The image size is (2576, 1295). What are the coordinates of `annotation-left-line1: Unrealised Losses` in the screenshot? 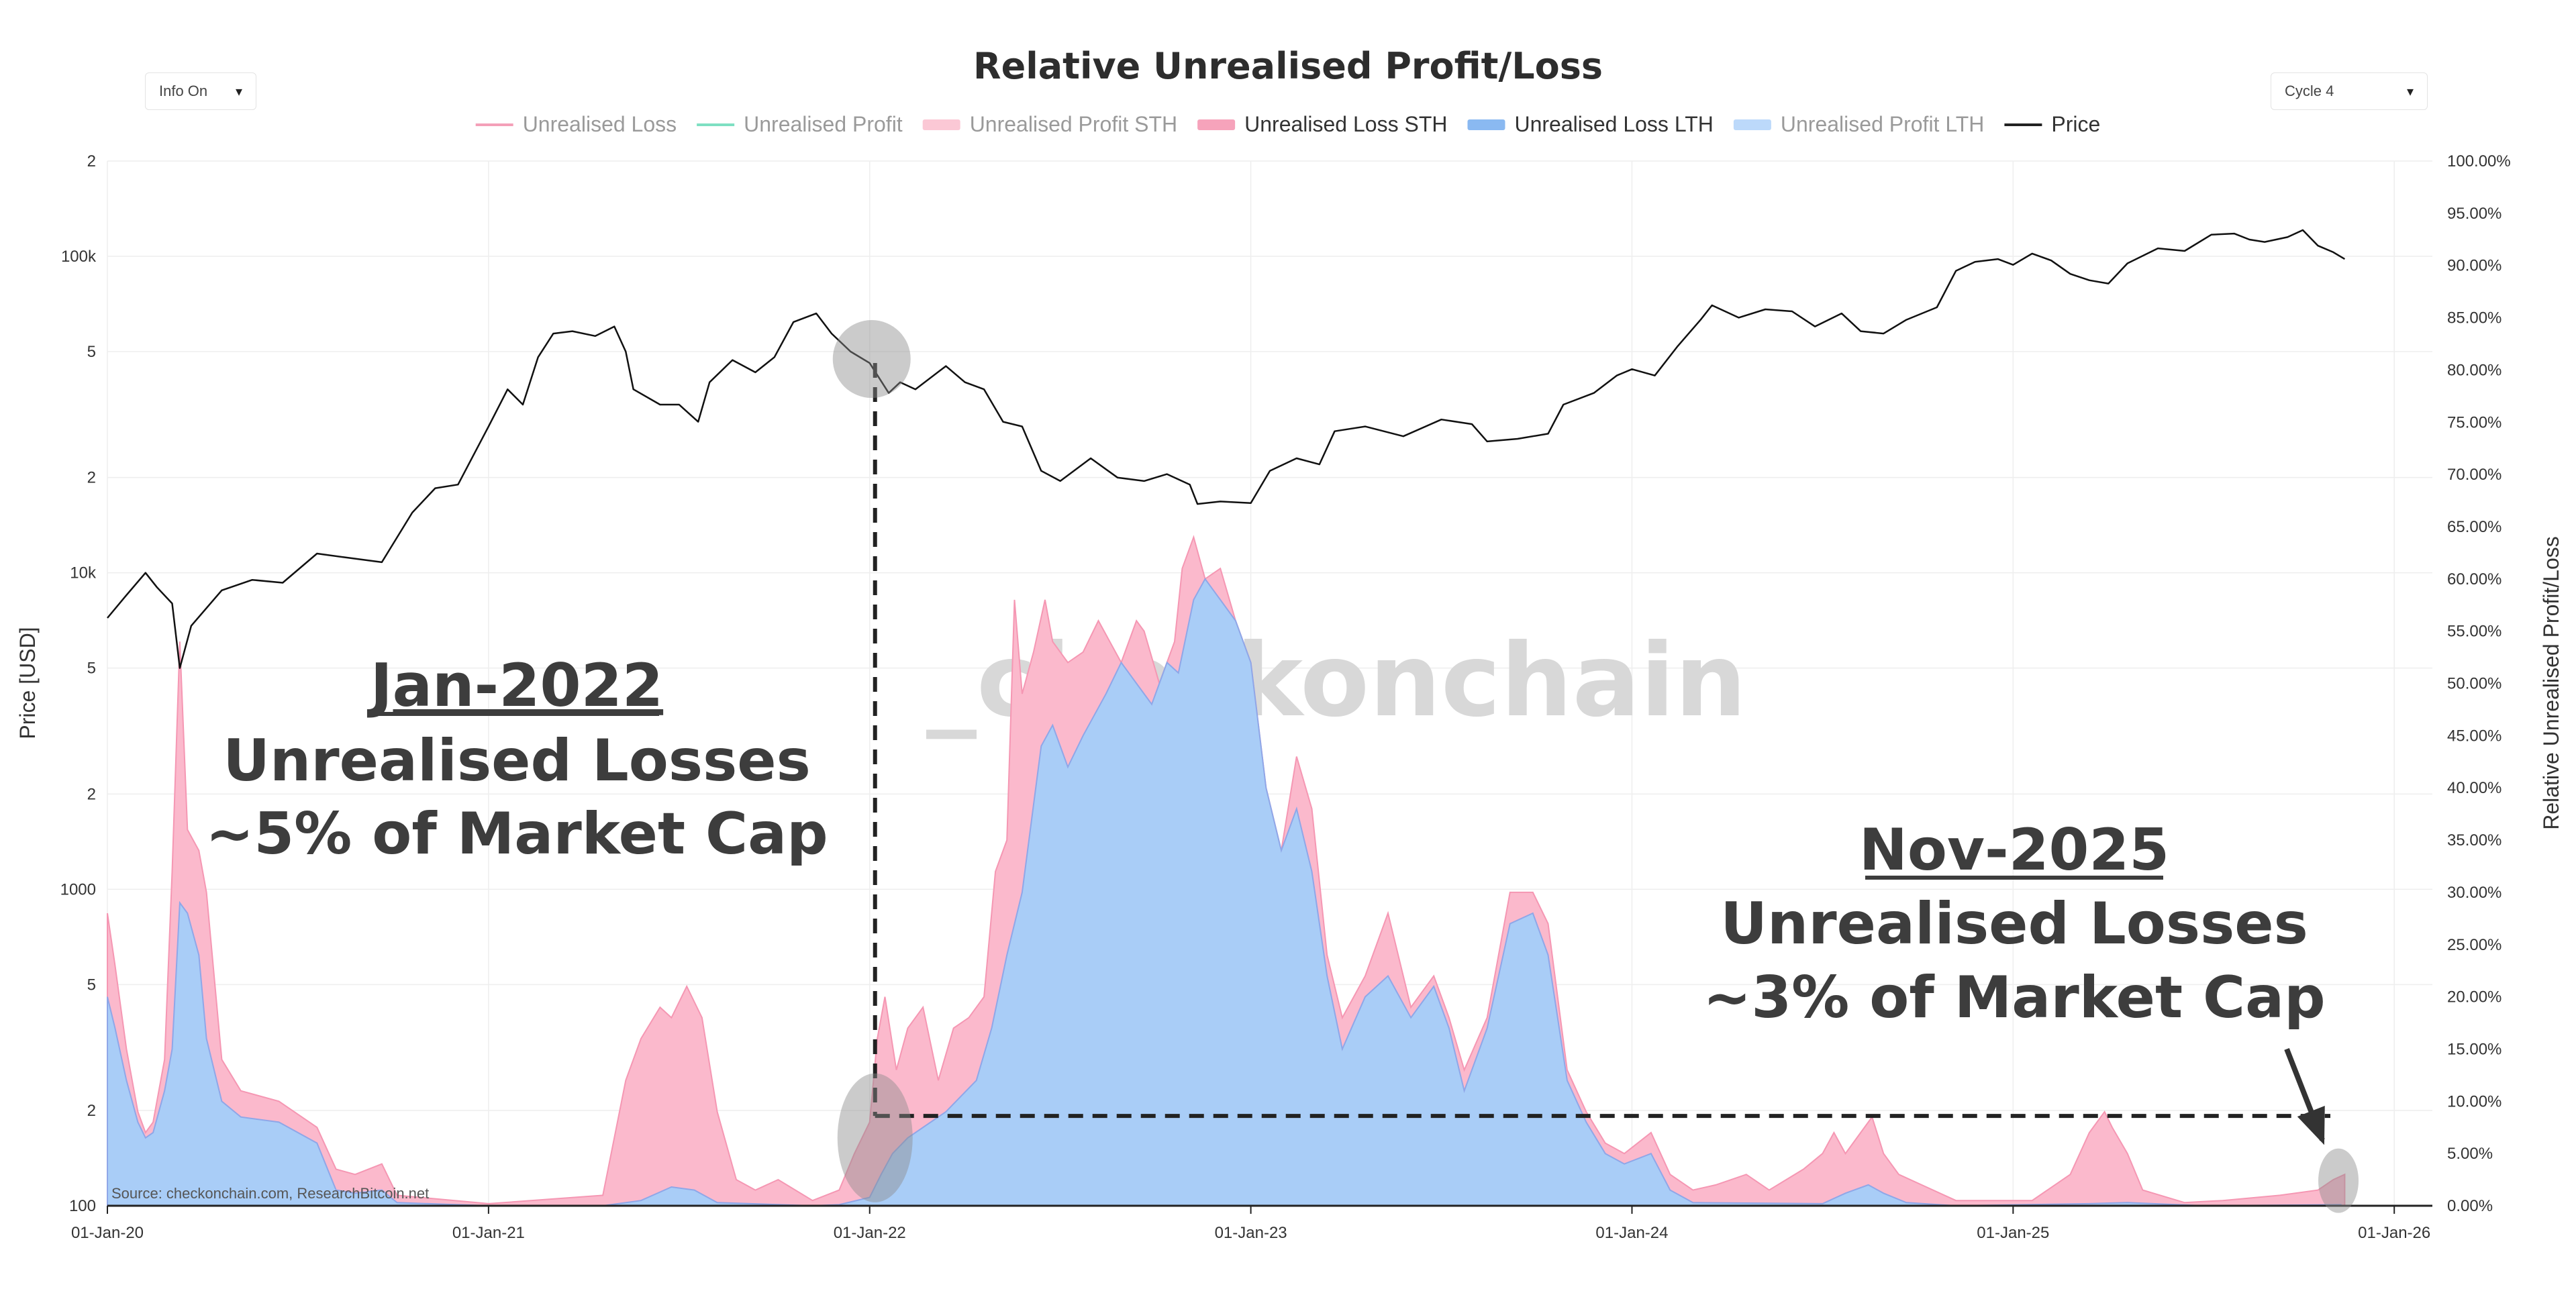 It's located at (517, 760).